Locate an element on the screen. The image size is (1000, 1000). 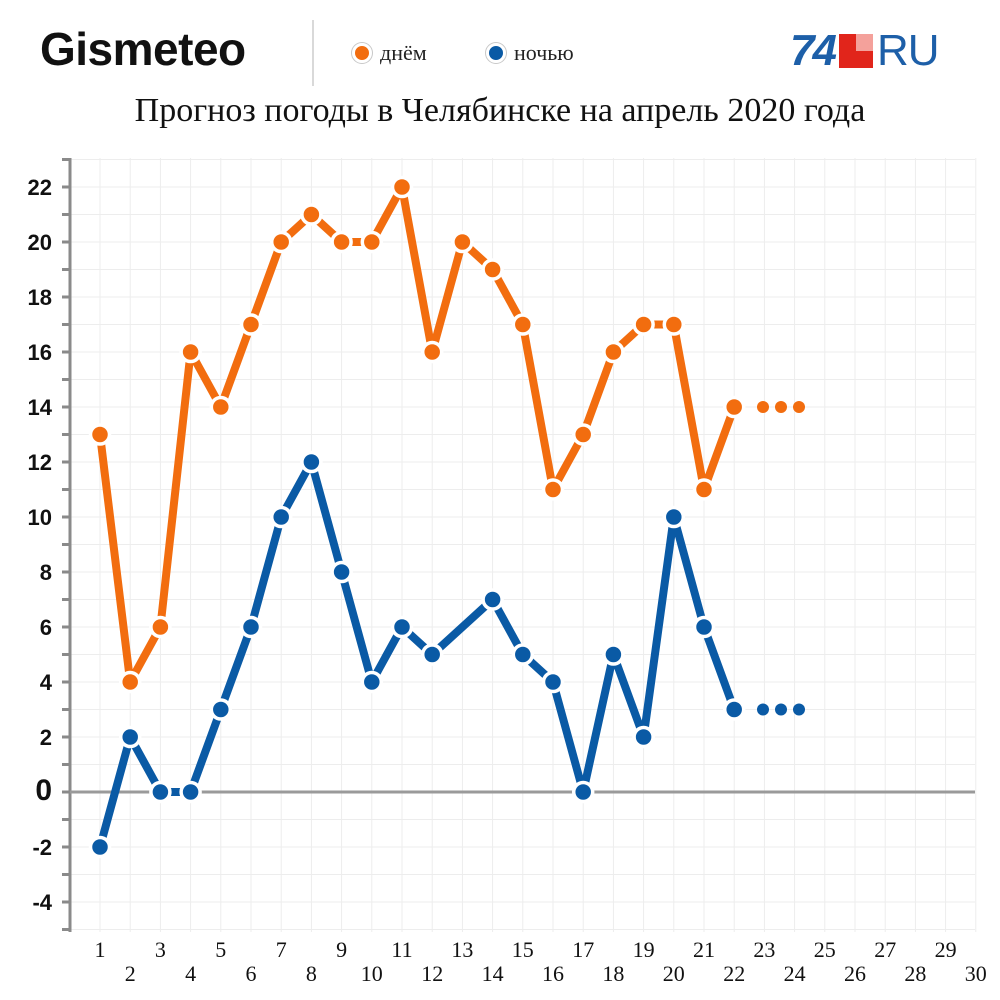
logo-suffix: RU is located at coordinates (908, 50).